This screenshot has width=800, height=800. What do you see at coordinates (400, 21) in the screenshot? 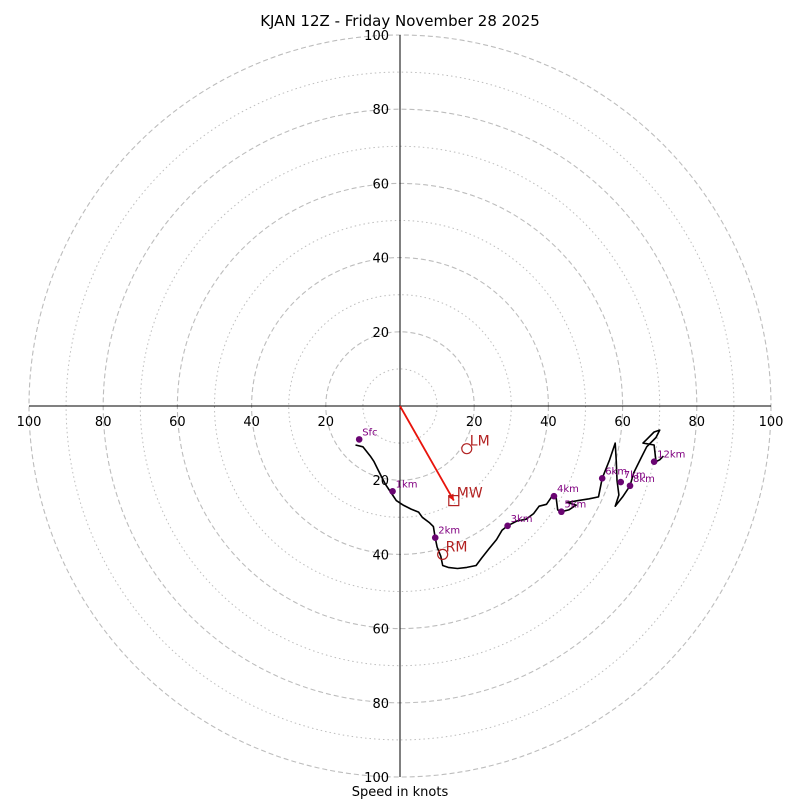
I see `chart-title: KJAN 12Z - Friday November 28 2025` at bounding box center [400, 21].